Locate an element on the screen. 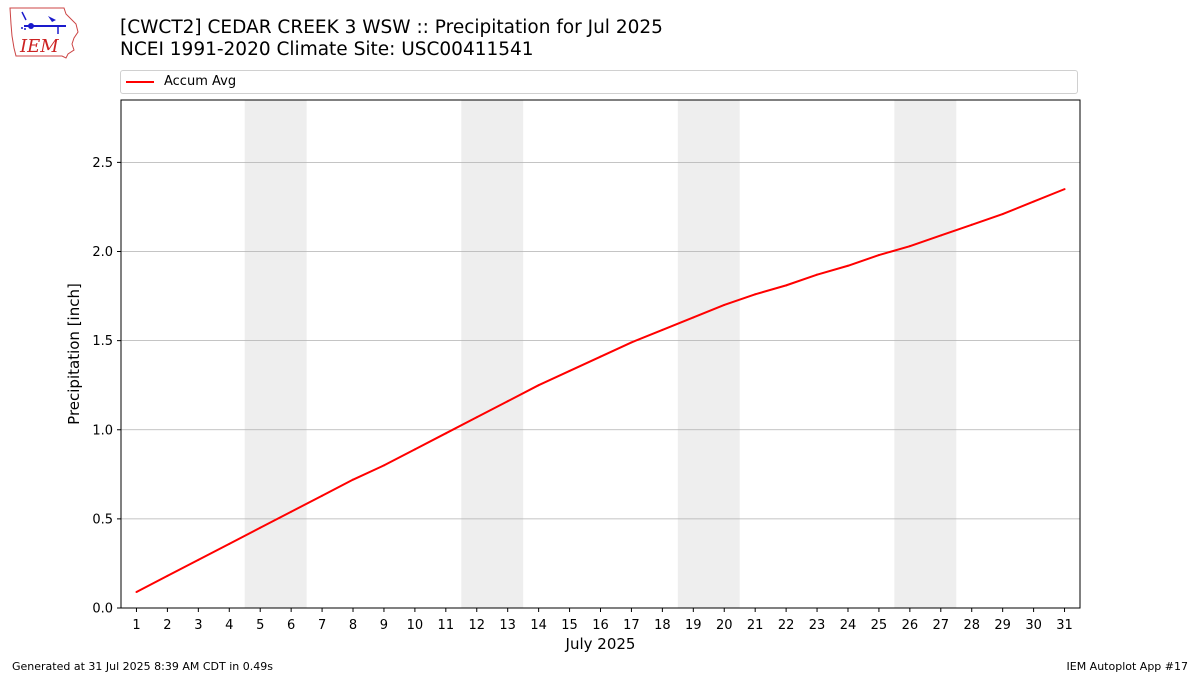  x-tick-label-0: 1 is located at coordinates (136, 625).